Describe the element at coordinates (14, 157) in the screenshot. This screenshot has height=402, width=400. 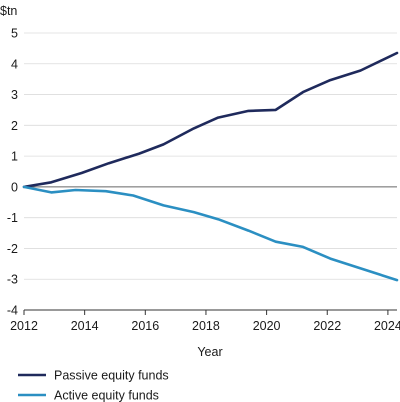
I see `y-tick-label: 1` at that location.